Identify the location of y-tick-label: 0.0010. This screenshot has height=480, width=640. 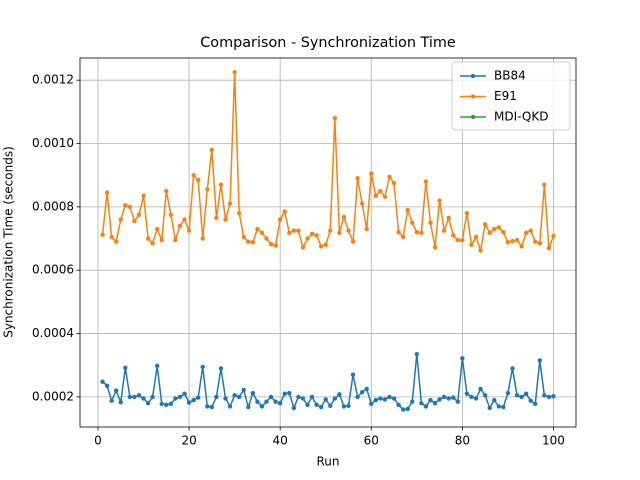
(53, 143).